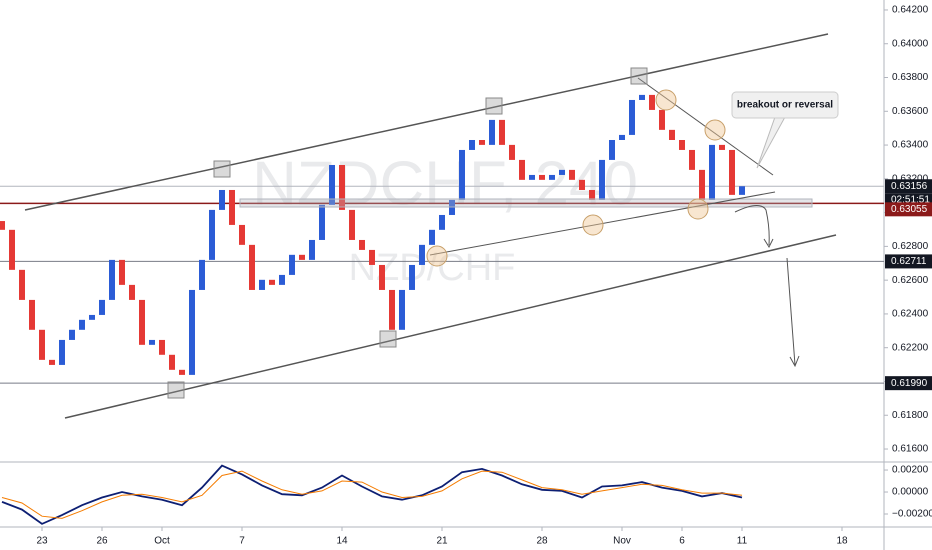 The width and height of the screenshot is (932, 550). I want to click on y-tick-label: 0.64200, so click(910, 10).